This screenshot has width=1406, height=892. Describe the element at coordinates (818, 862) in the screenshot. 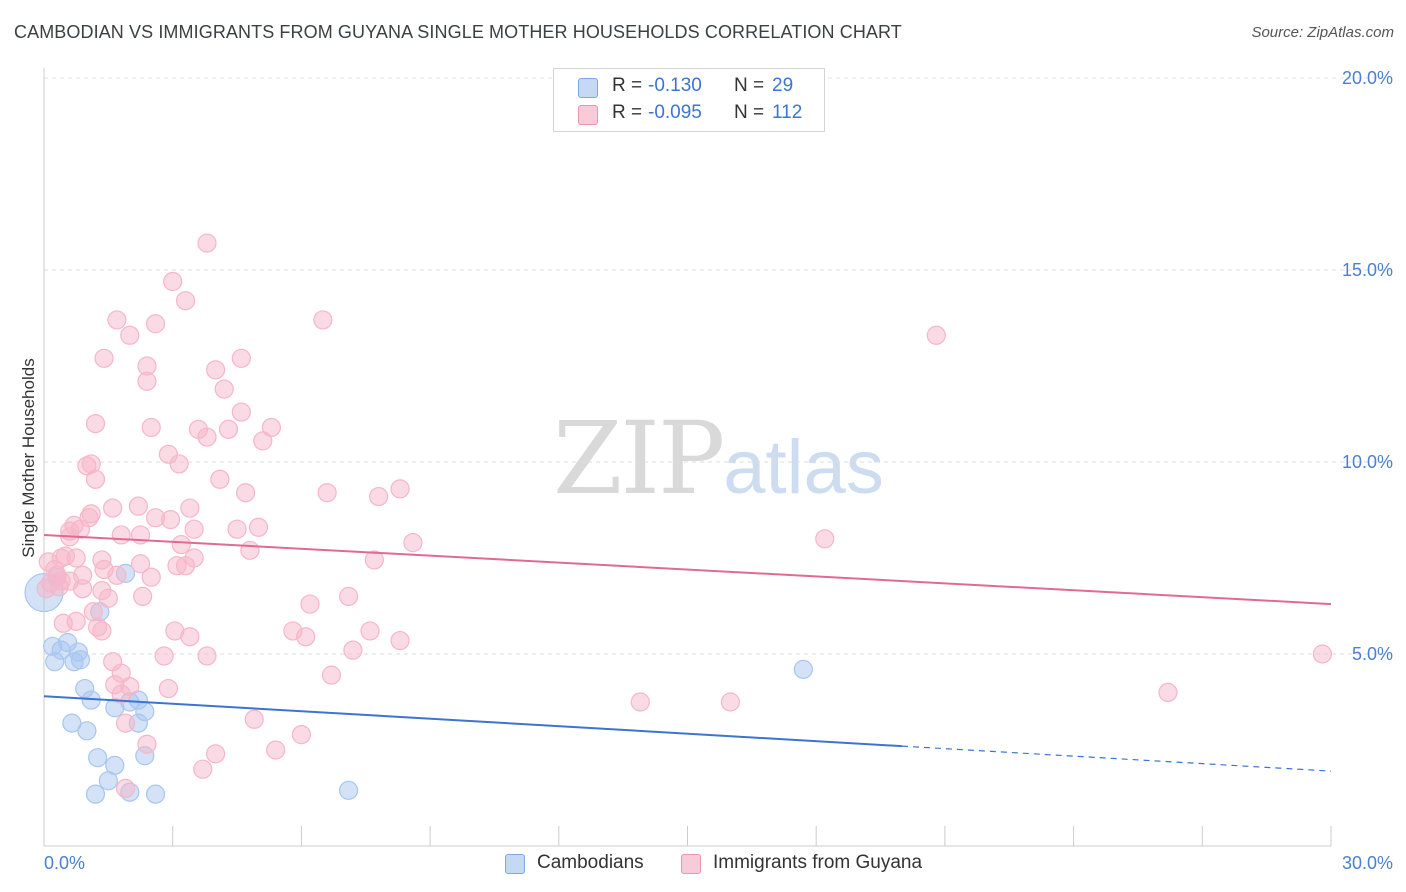

I see `bottom-legend-label-guyana: Immigrants from Guyana` at that location.